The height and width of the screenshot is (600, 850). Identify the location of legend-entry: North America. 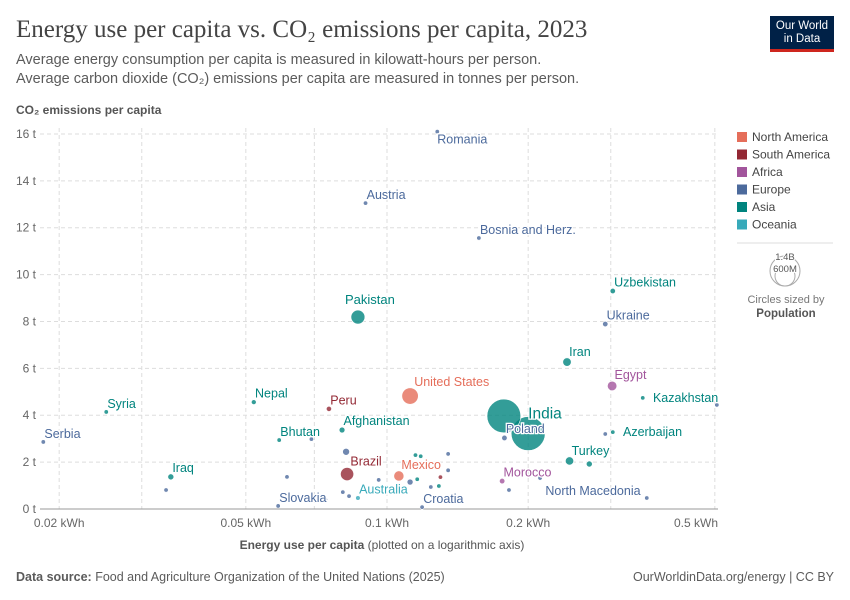
(790, 137).